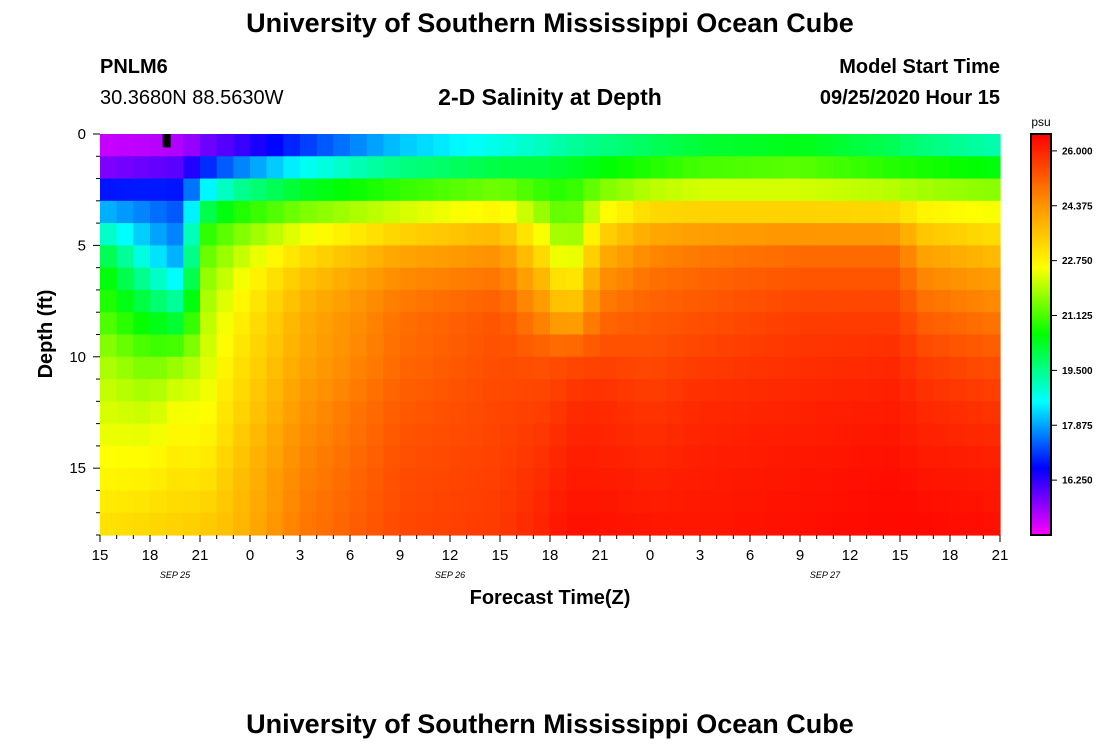 Image resolution: width=1100 pixels, height=750 pixels. Describe the element at coordinates (46, 334) in the screenshot. I see `y-axis-label: Depth (ft)` at that location.